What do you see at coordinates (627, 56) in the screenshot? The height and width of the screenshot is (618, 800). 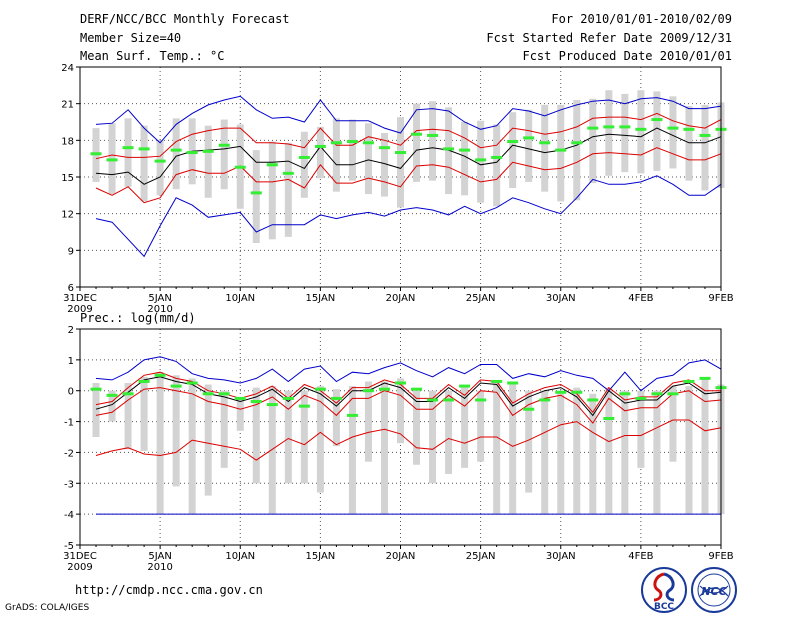 I see `produced-date: Fcst Produced Date 2010/01/01` at bounding box center [627, 56].